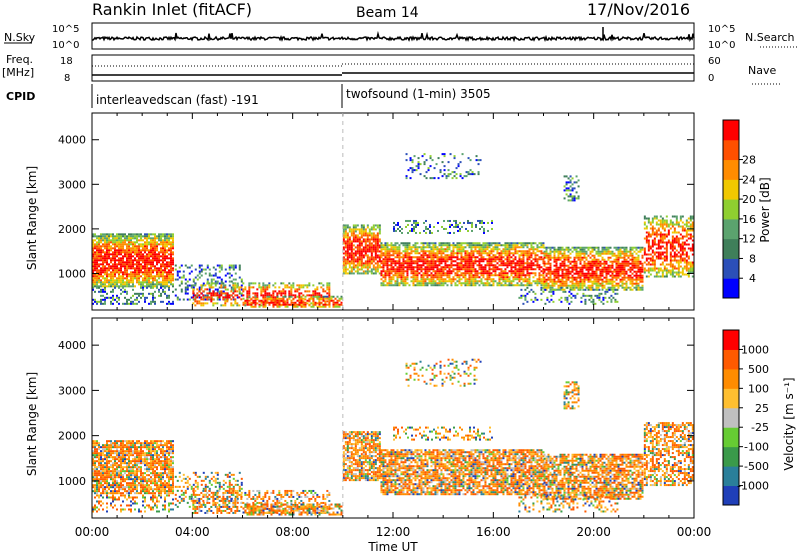  Describe the element at coordinates (711, 78) in the screenshot. I see `nave-tick-bottom: 0` at that location.